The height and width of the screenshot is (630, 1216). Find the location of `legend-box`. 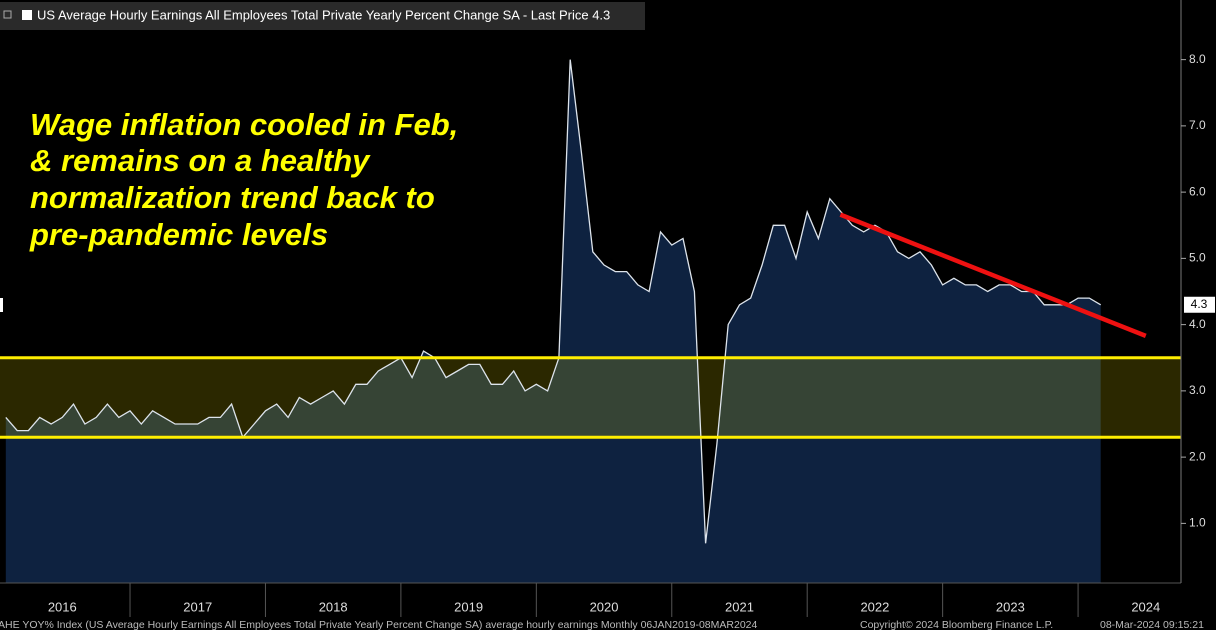

legend-box is located at coordinates (322, 16).